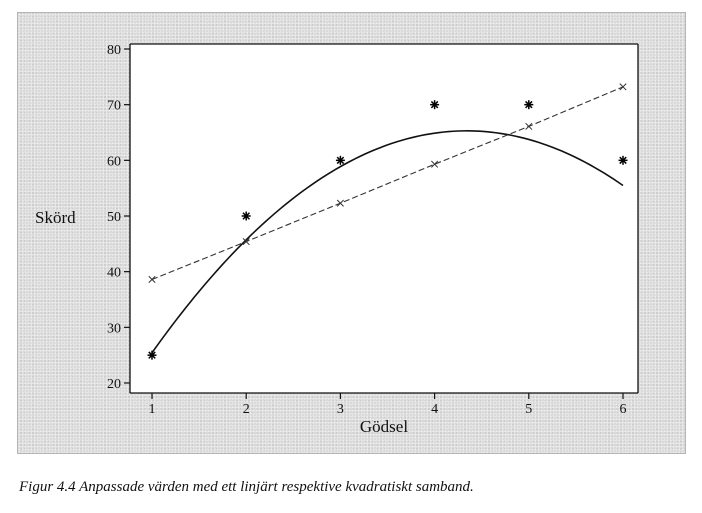 The height and width of the screenshot is (513, 702). What do you see at coordinates (384, 426) in the screenshot?
I see `x-axis-title: Gödsel` at bounding box center [384, 426].